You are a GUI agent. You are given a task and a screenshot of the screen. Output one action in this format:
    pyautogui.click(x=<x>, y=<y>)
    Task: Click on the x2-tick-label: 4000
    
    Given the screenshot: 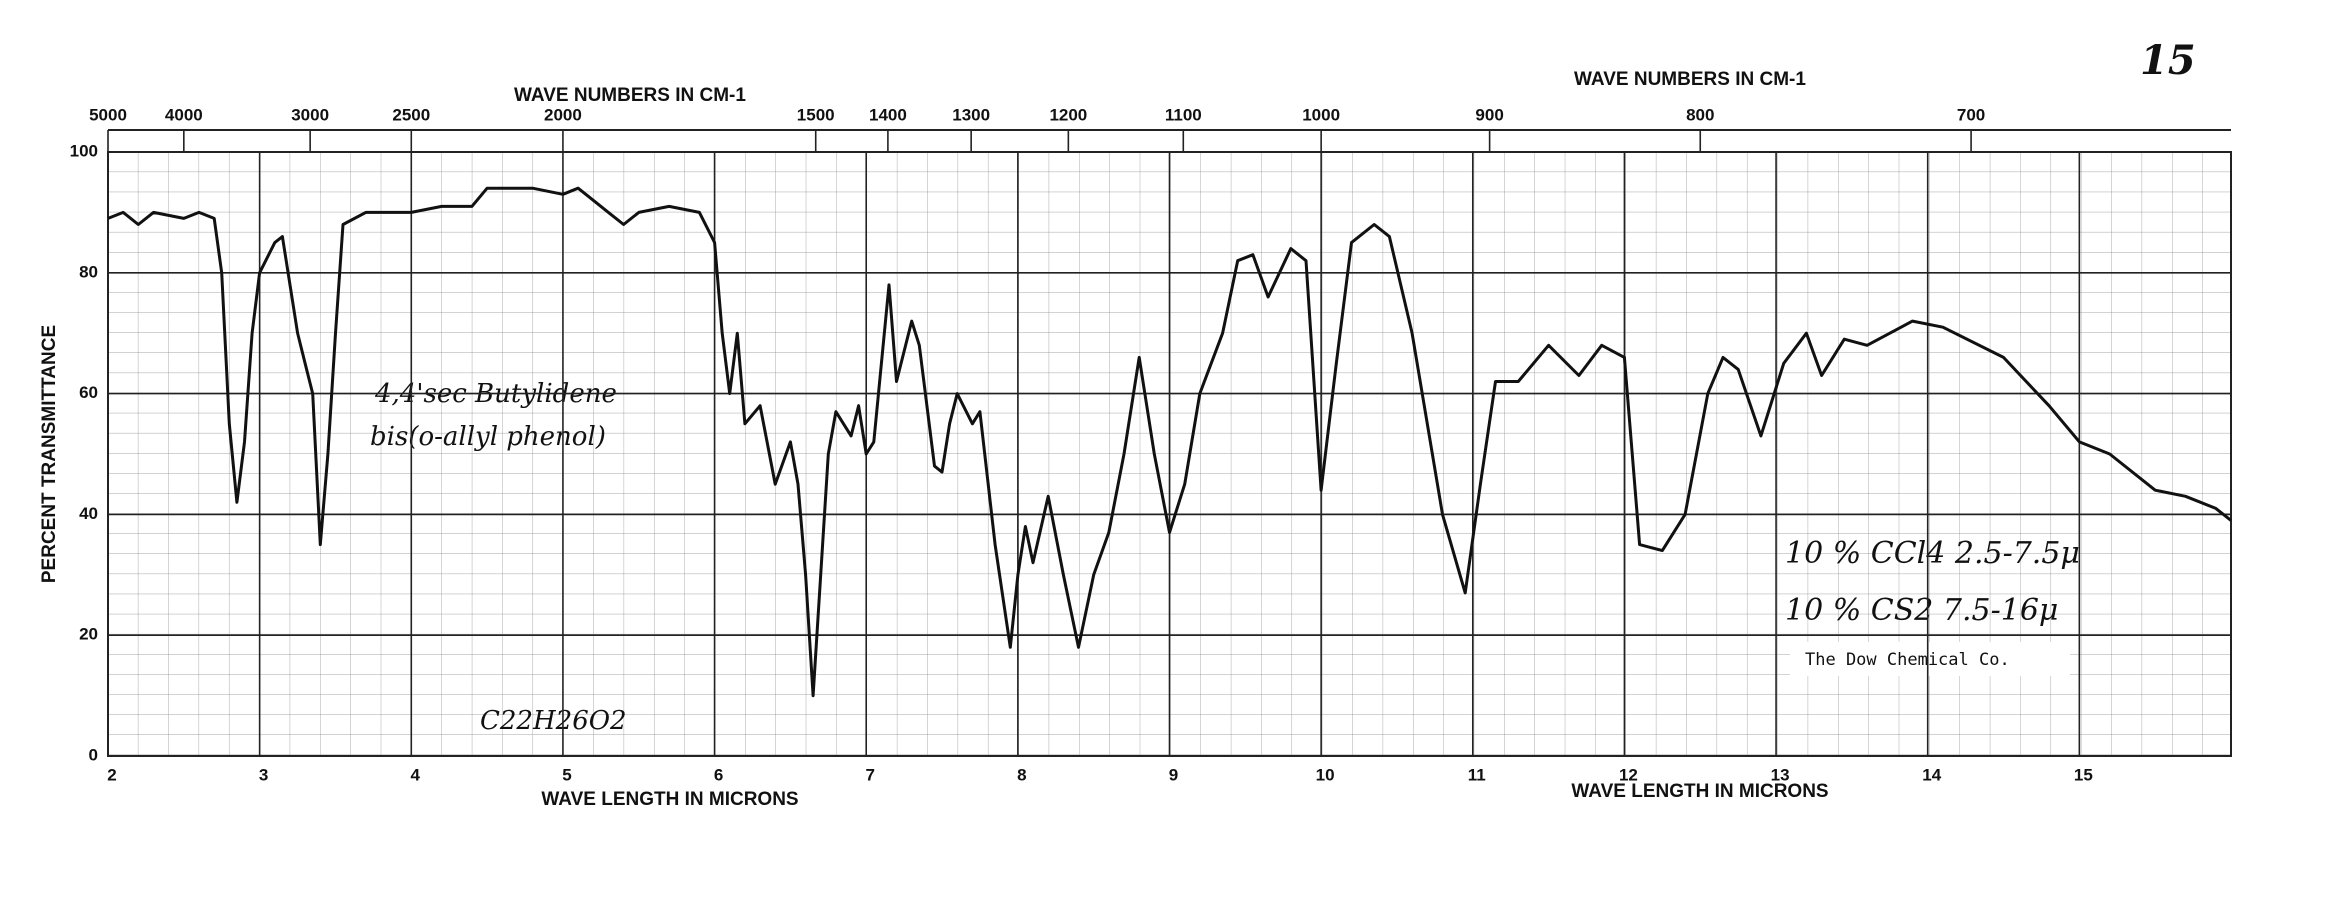 What is the action you would take?
    pyautogui.click(x=184, y=114)
    